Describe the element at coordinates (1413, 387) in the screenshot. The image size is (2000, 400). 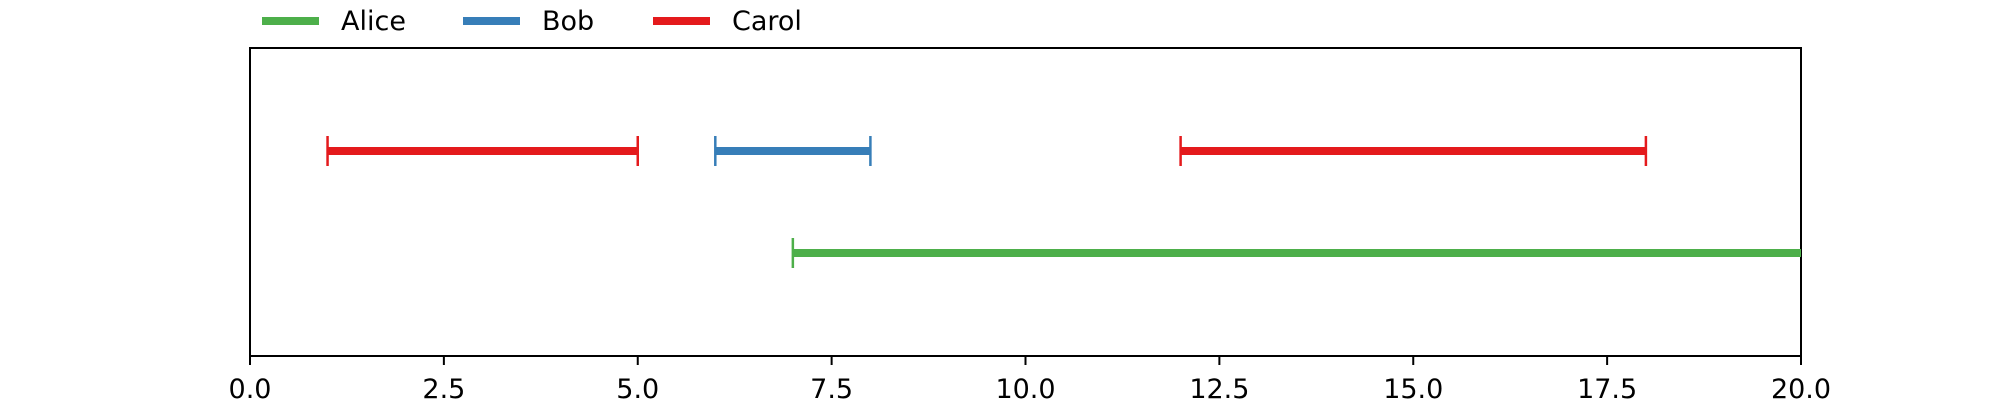
I see `x-tick-label-6: 15.0` at that location.